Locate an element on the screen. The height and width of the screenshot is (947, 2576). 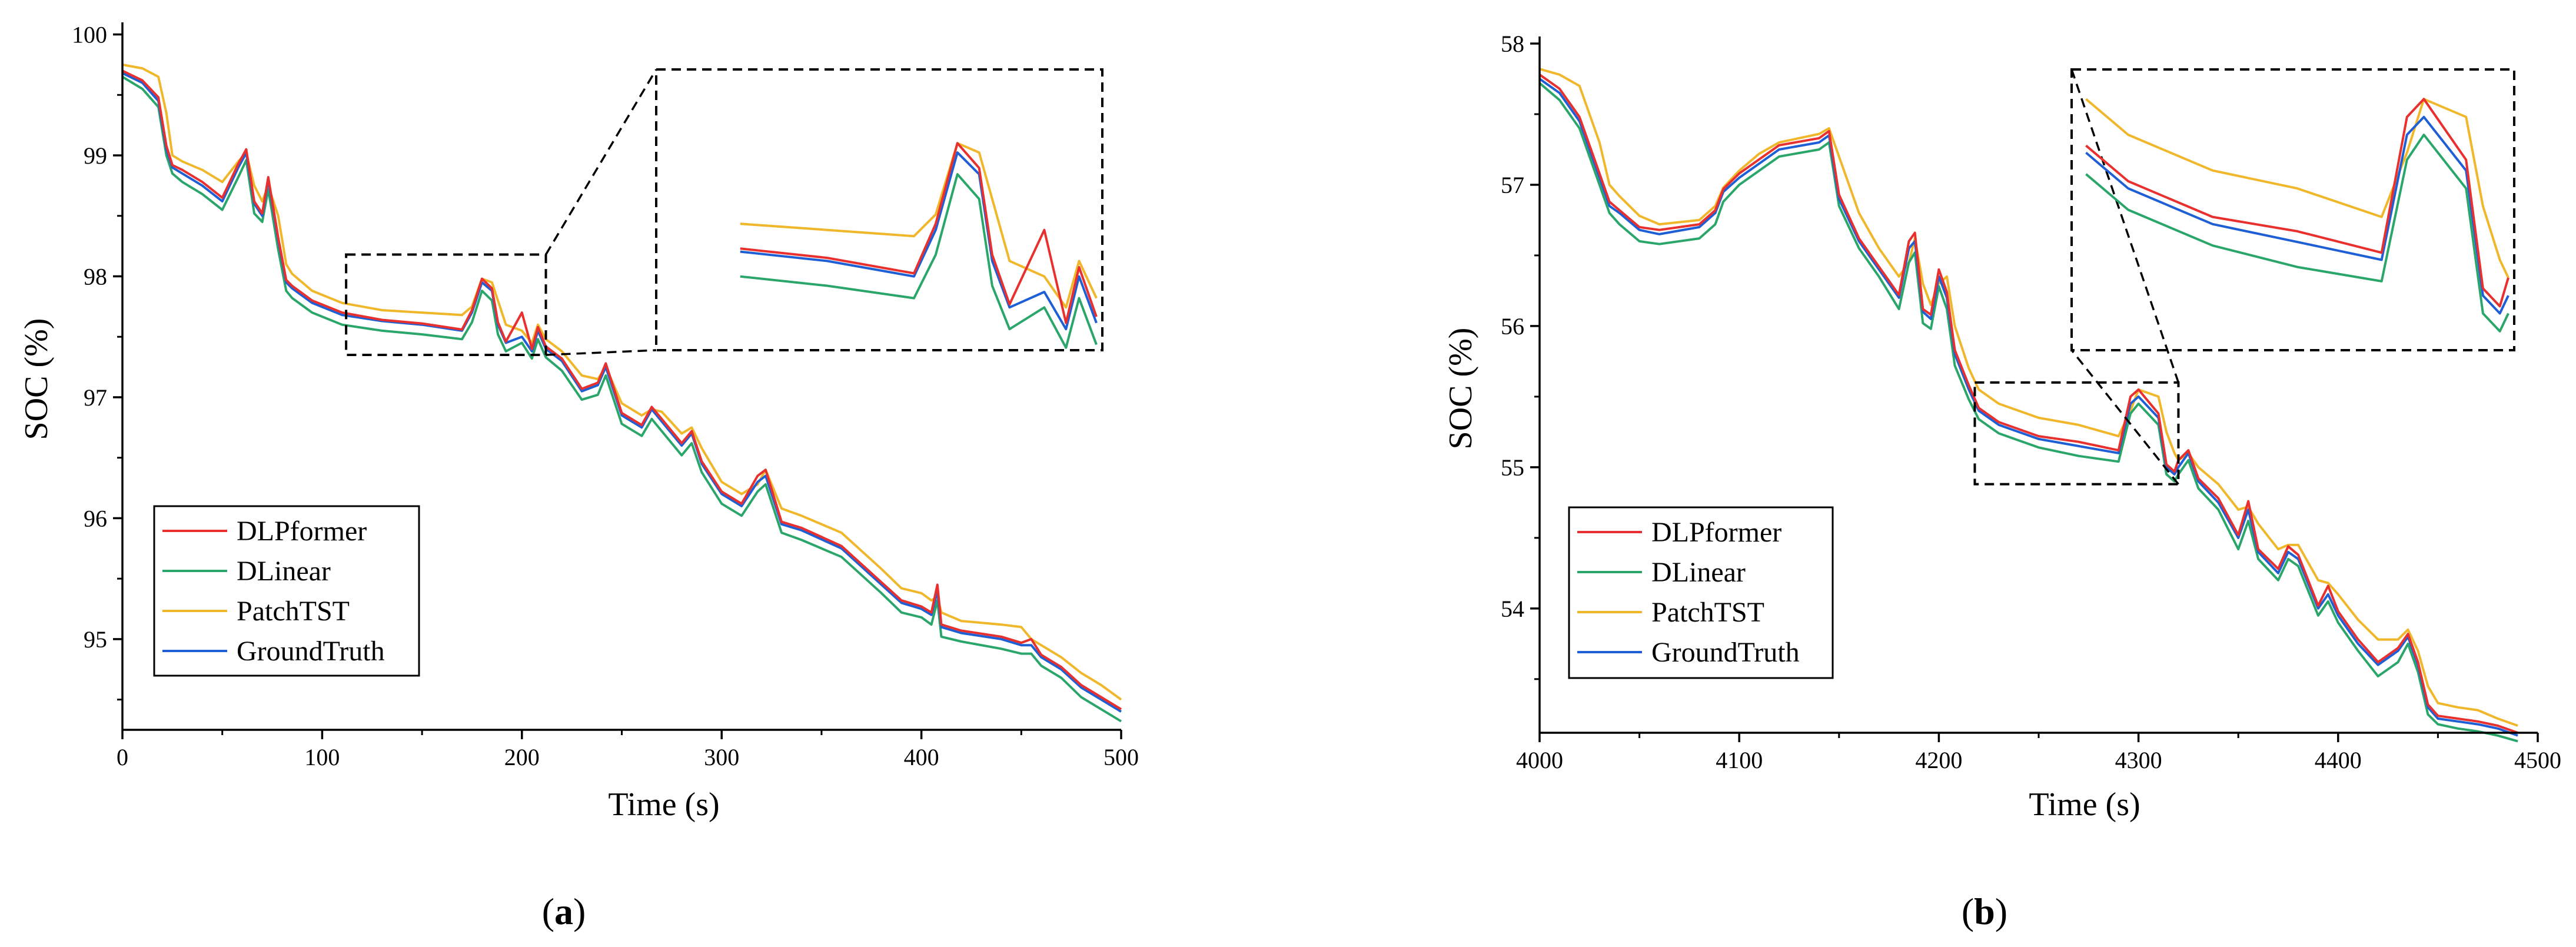
panel-label-b: (b) is located at coordinates (1984, 911).